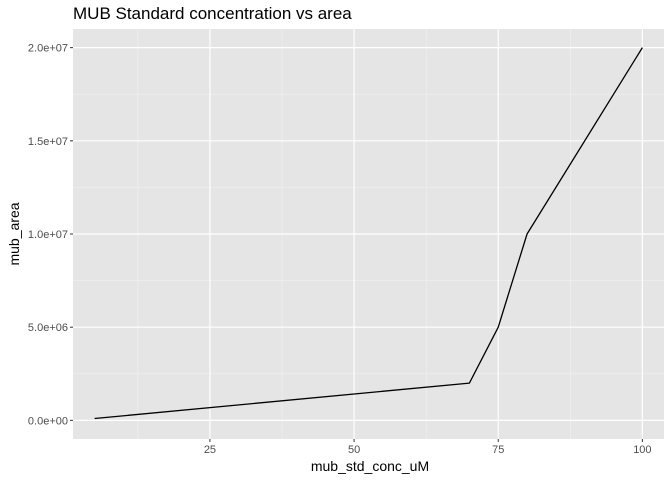  I want to click on y-axis-ticks: 0.0e+00 5.0e+06 1.0e+07 1.5e+07 2.0e+07, so click(50, 235).